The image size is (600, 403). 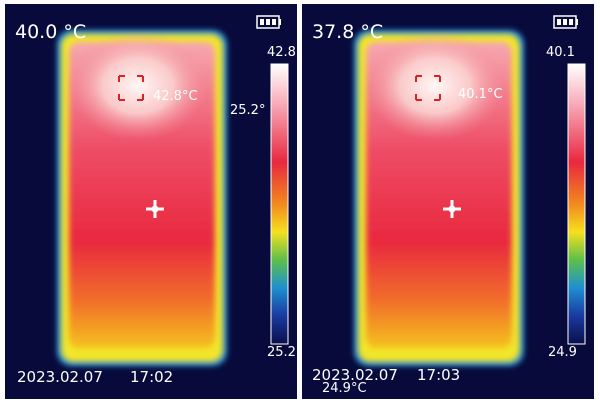 I want to click on time: 17:03, so click(x=438, y=375).